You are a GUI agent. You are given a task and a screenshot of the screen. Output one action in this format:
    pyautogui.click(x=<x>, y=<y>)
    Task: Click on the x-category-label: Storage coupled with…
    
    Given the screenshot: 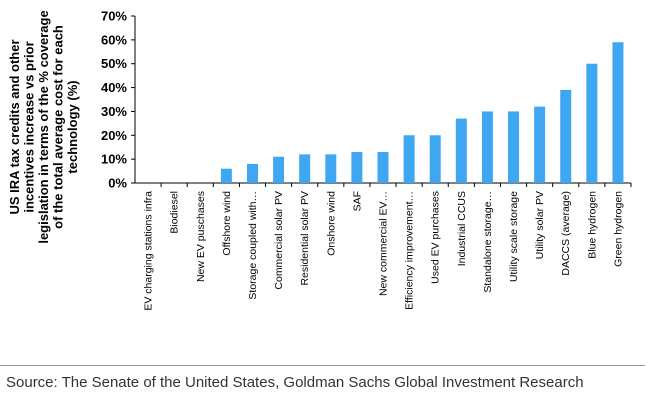 What is the action you would take?
    pyautogui.click(x=253, y=245)
    